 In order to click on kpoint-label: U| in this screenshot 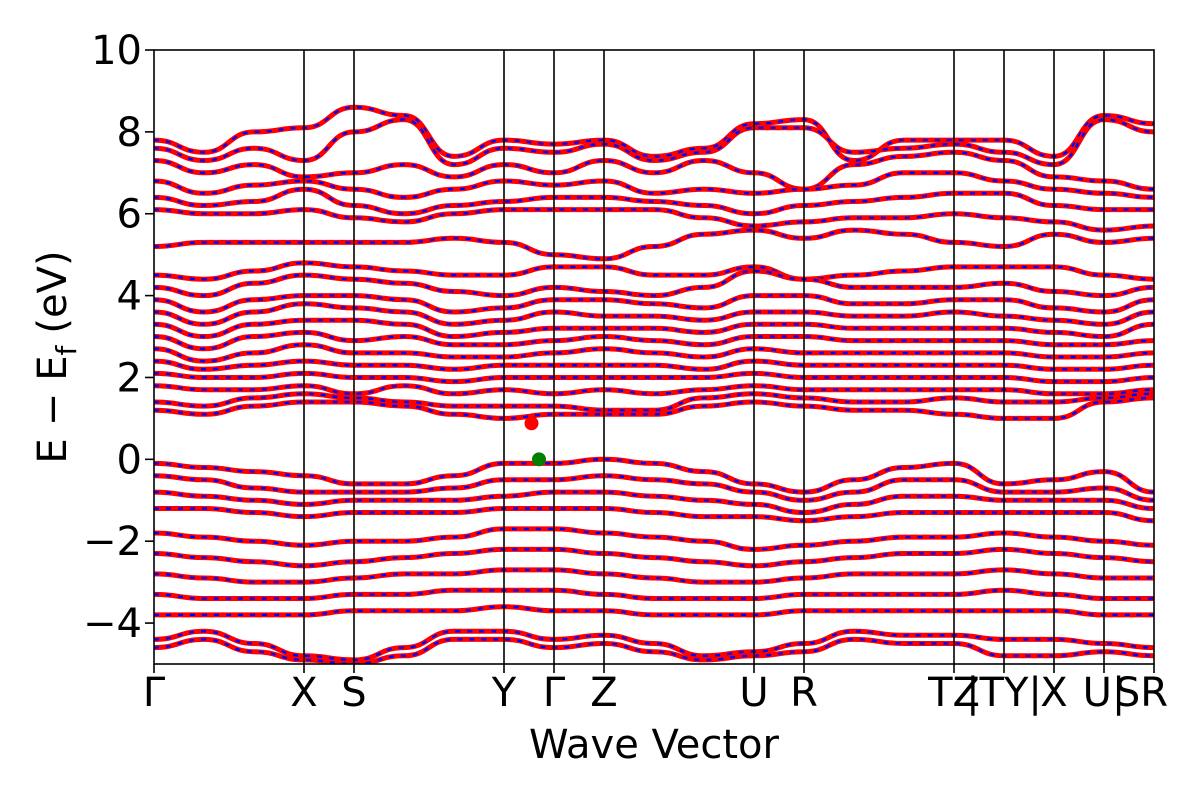, I will do `click(1104, 693)`.